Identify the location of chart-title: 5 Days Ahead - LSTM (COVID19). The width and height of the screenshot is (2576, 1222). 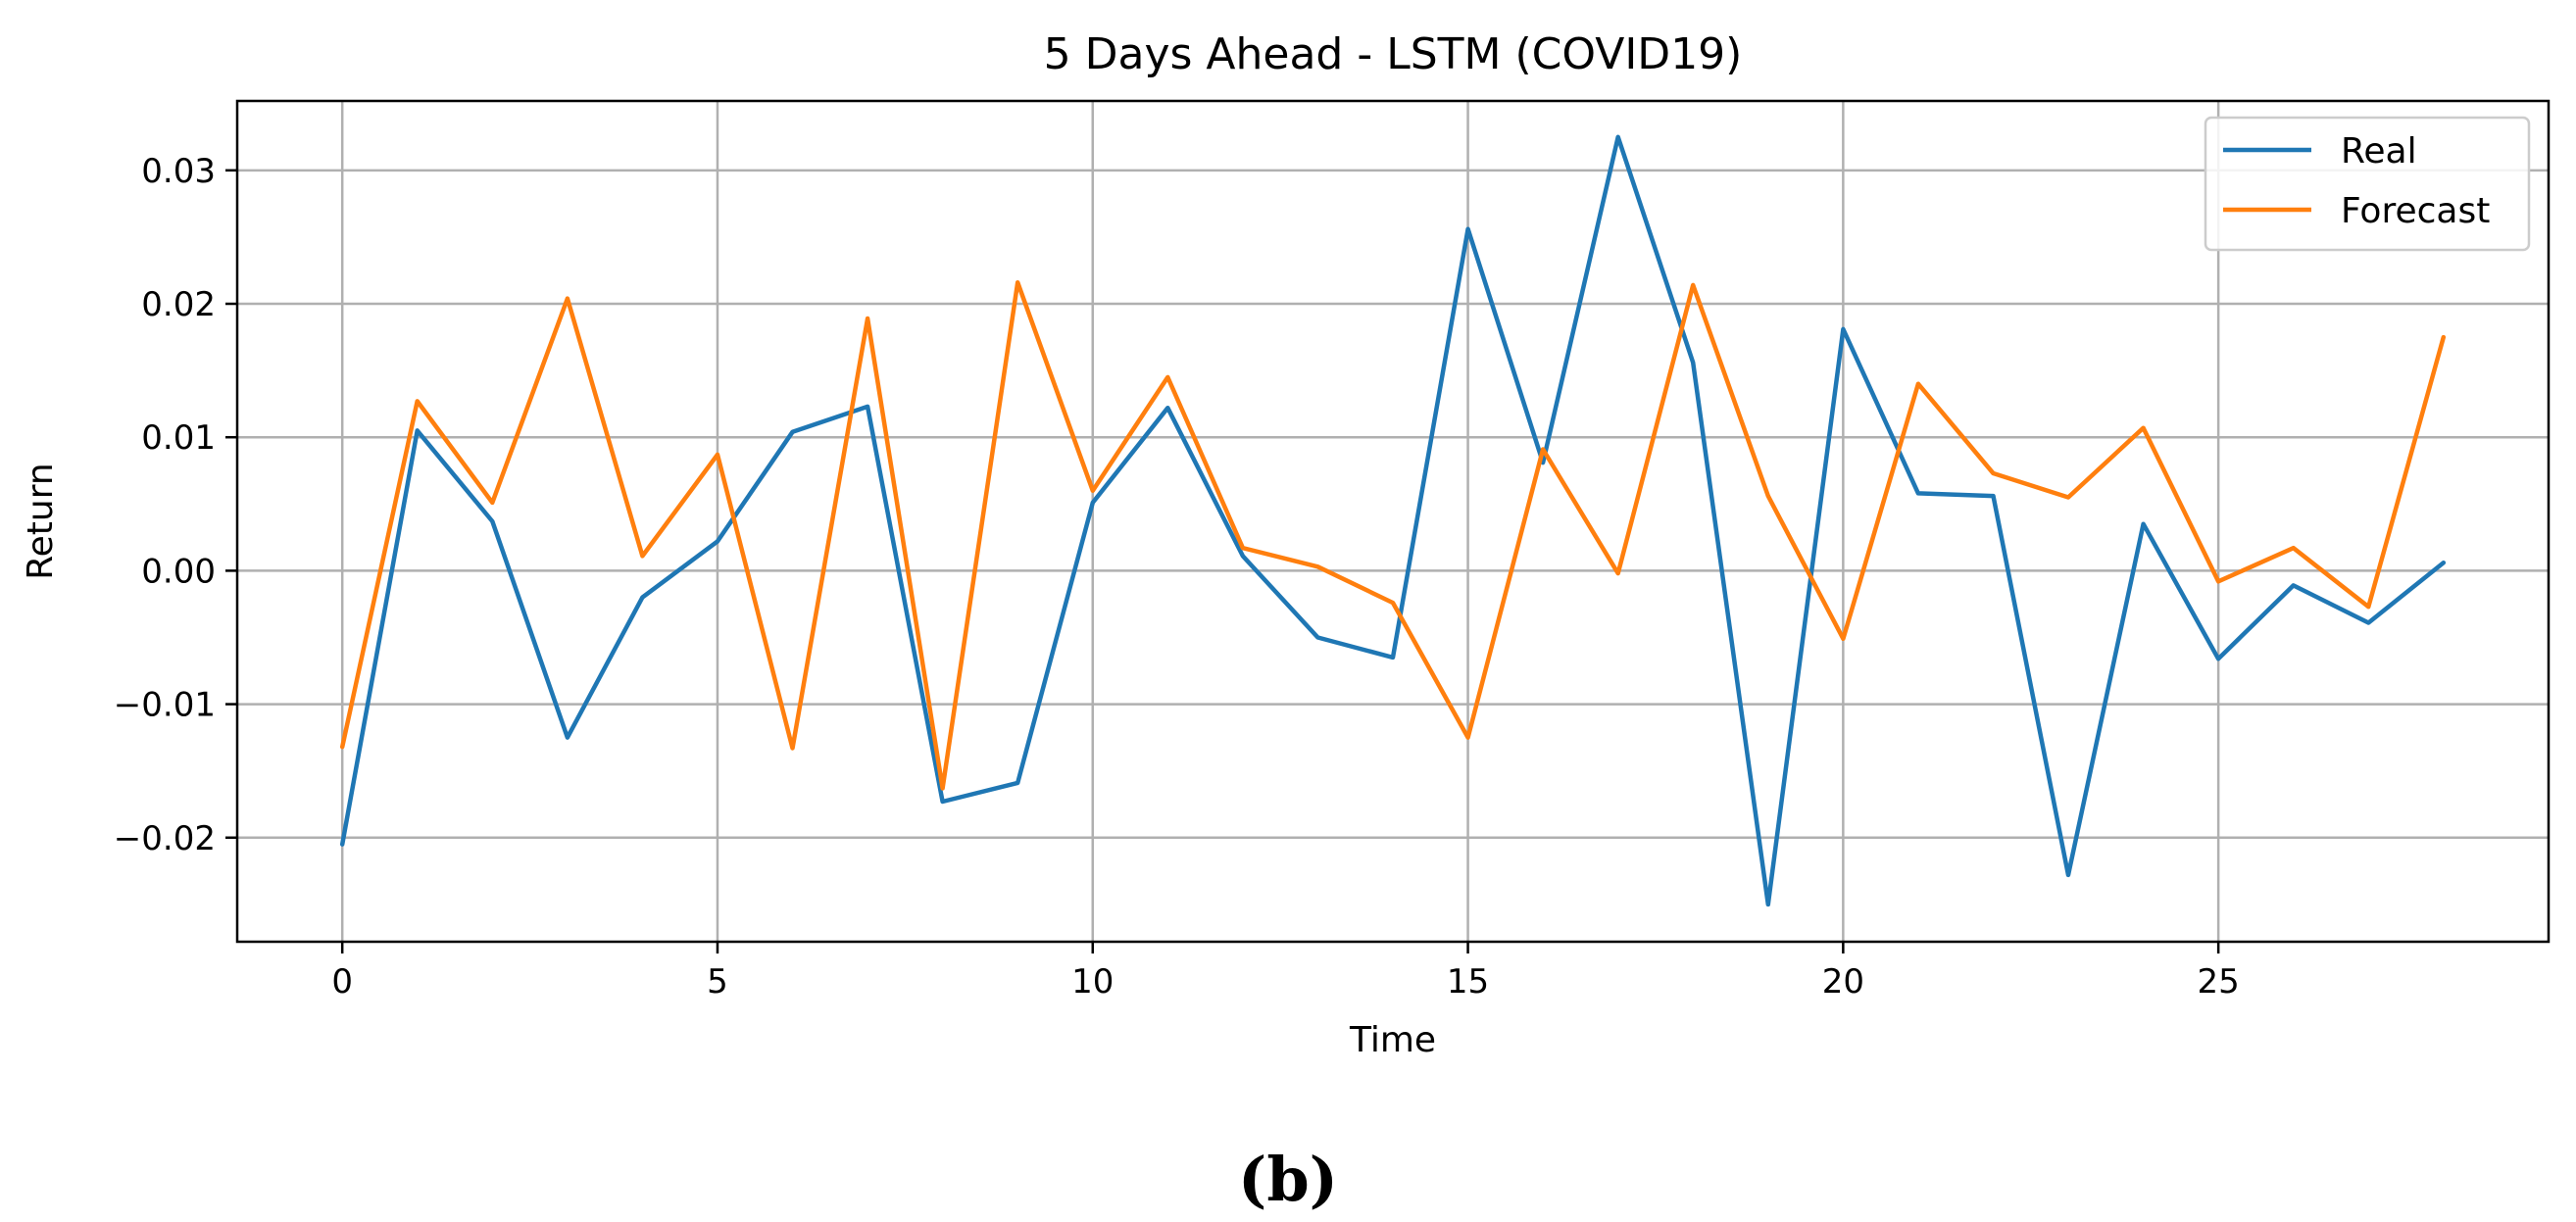
(1393, 54).